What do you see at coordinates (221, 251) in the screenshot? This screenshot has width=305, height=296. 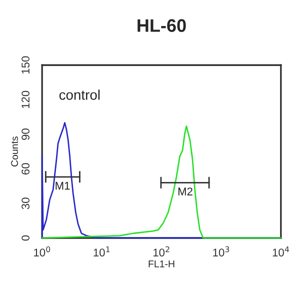 I see `x-tick-label: 10$^{3}$` at bounding box center [221, 251].